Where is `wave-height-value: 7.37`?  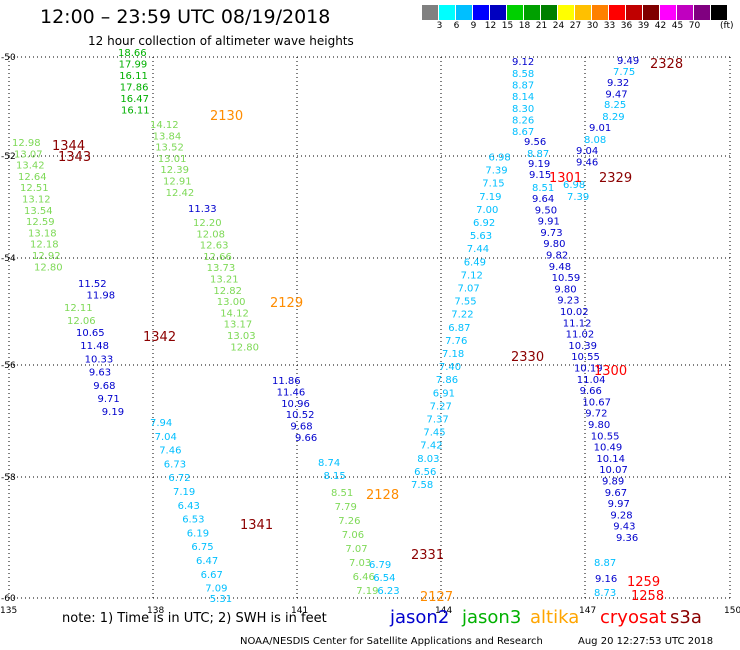
wave-height-value: 7.37 is located at coordinates (438, 420).